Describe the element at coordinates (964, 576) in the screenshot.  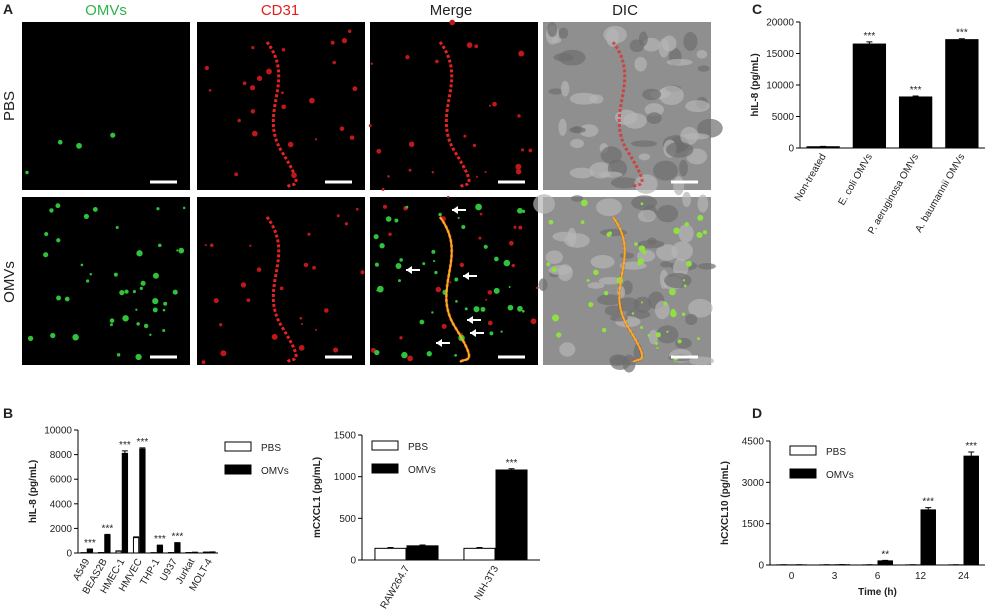
I see `x-tick-label: 24` at that location.